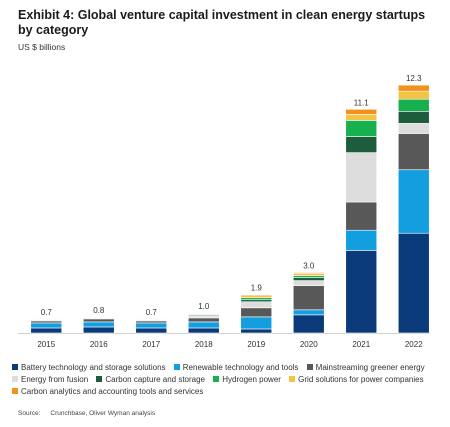 The image size is (450, 427). I want to click on total-label: 0.8, so click(99, 310).